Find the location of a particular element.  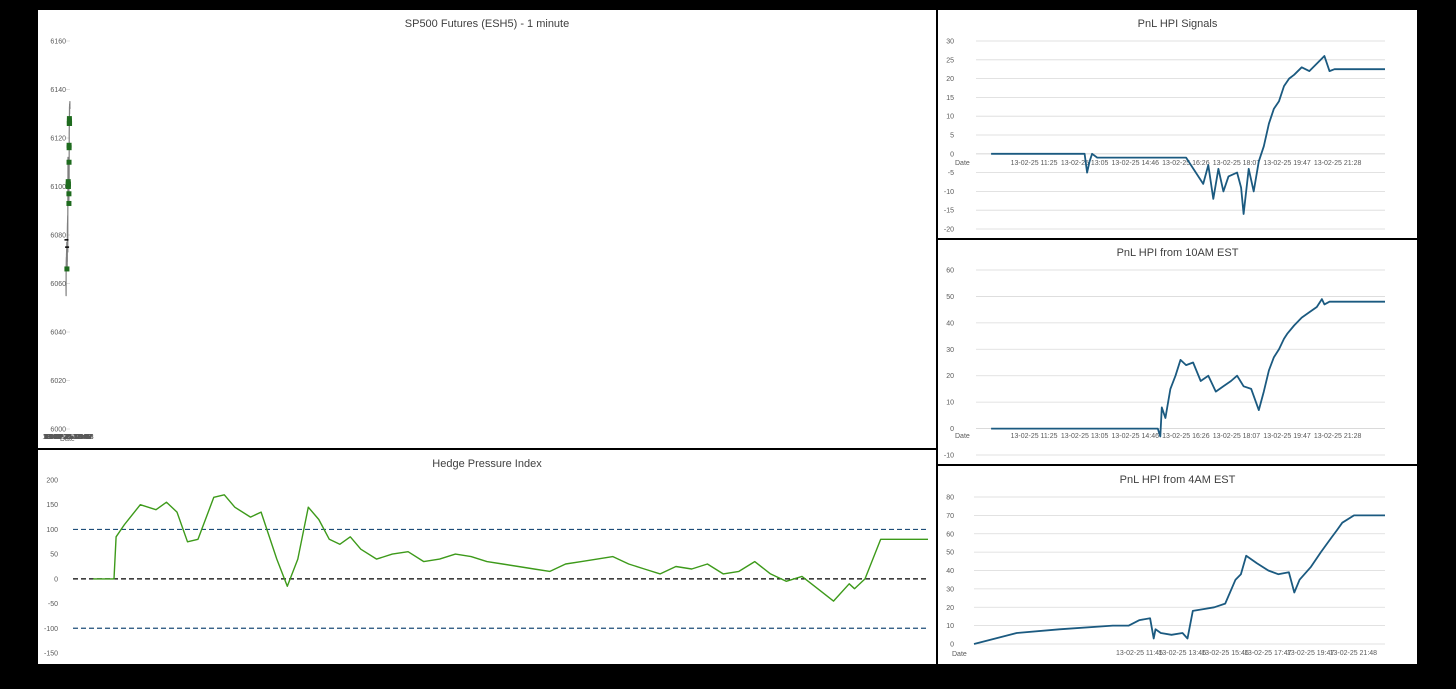

y-tick-label: -150 is located at coordinates (51, 654).